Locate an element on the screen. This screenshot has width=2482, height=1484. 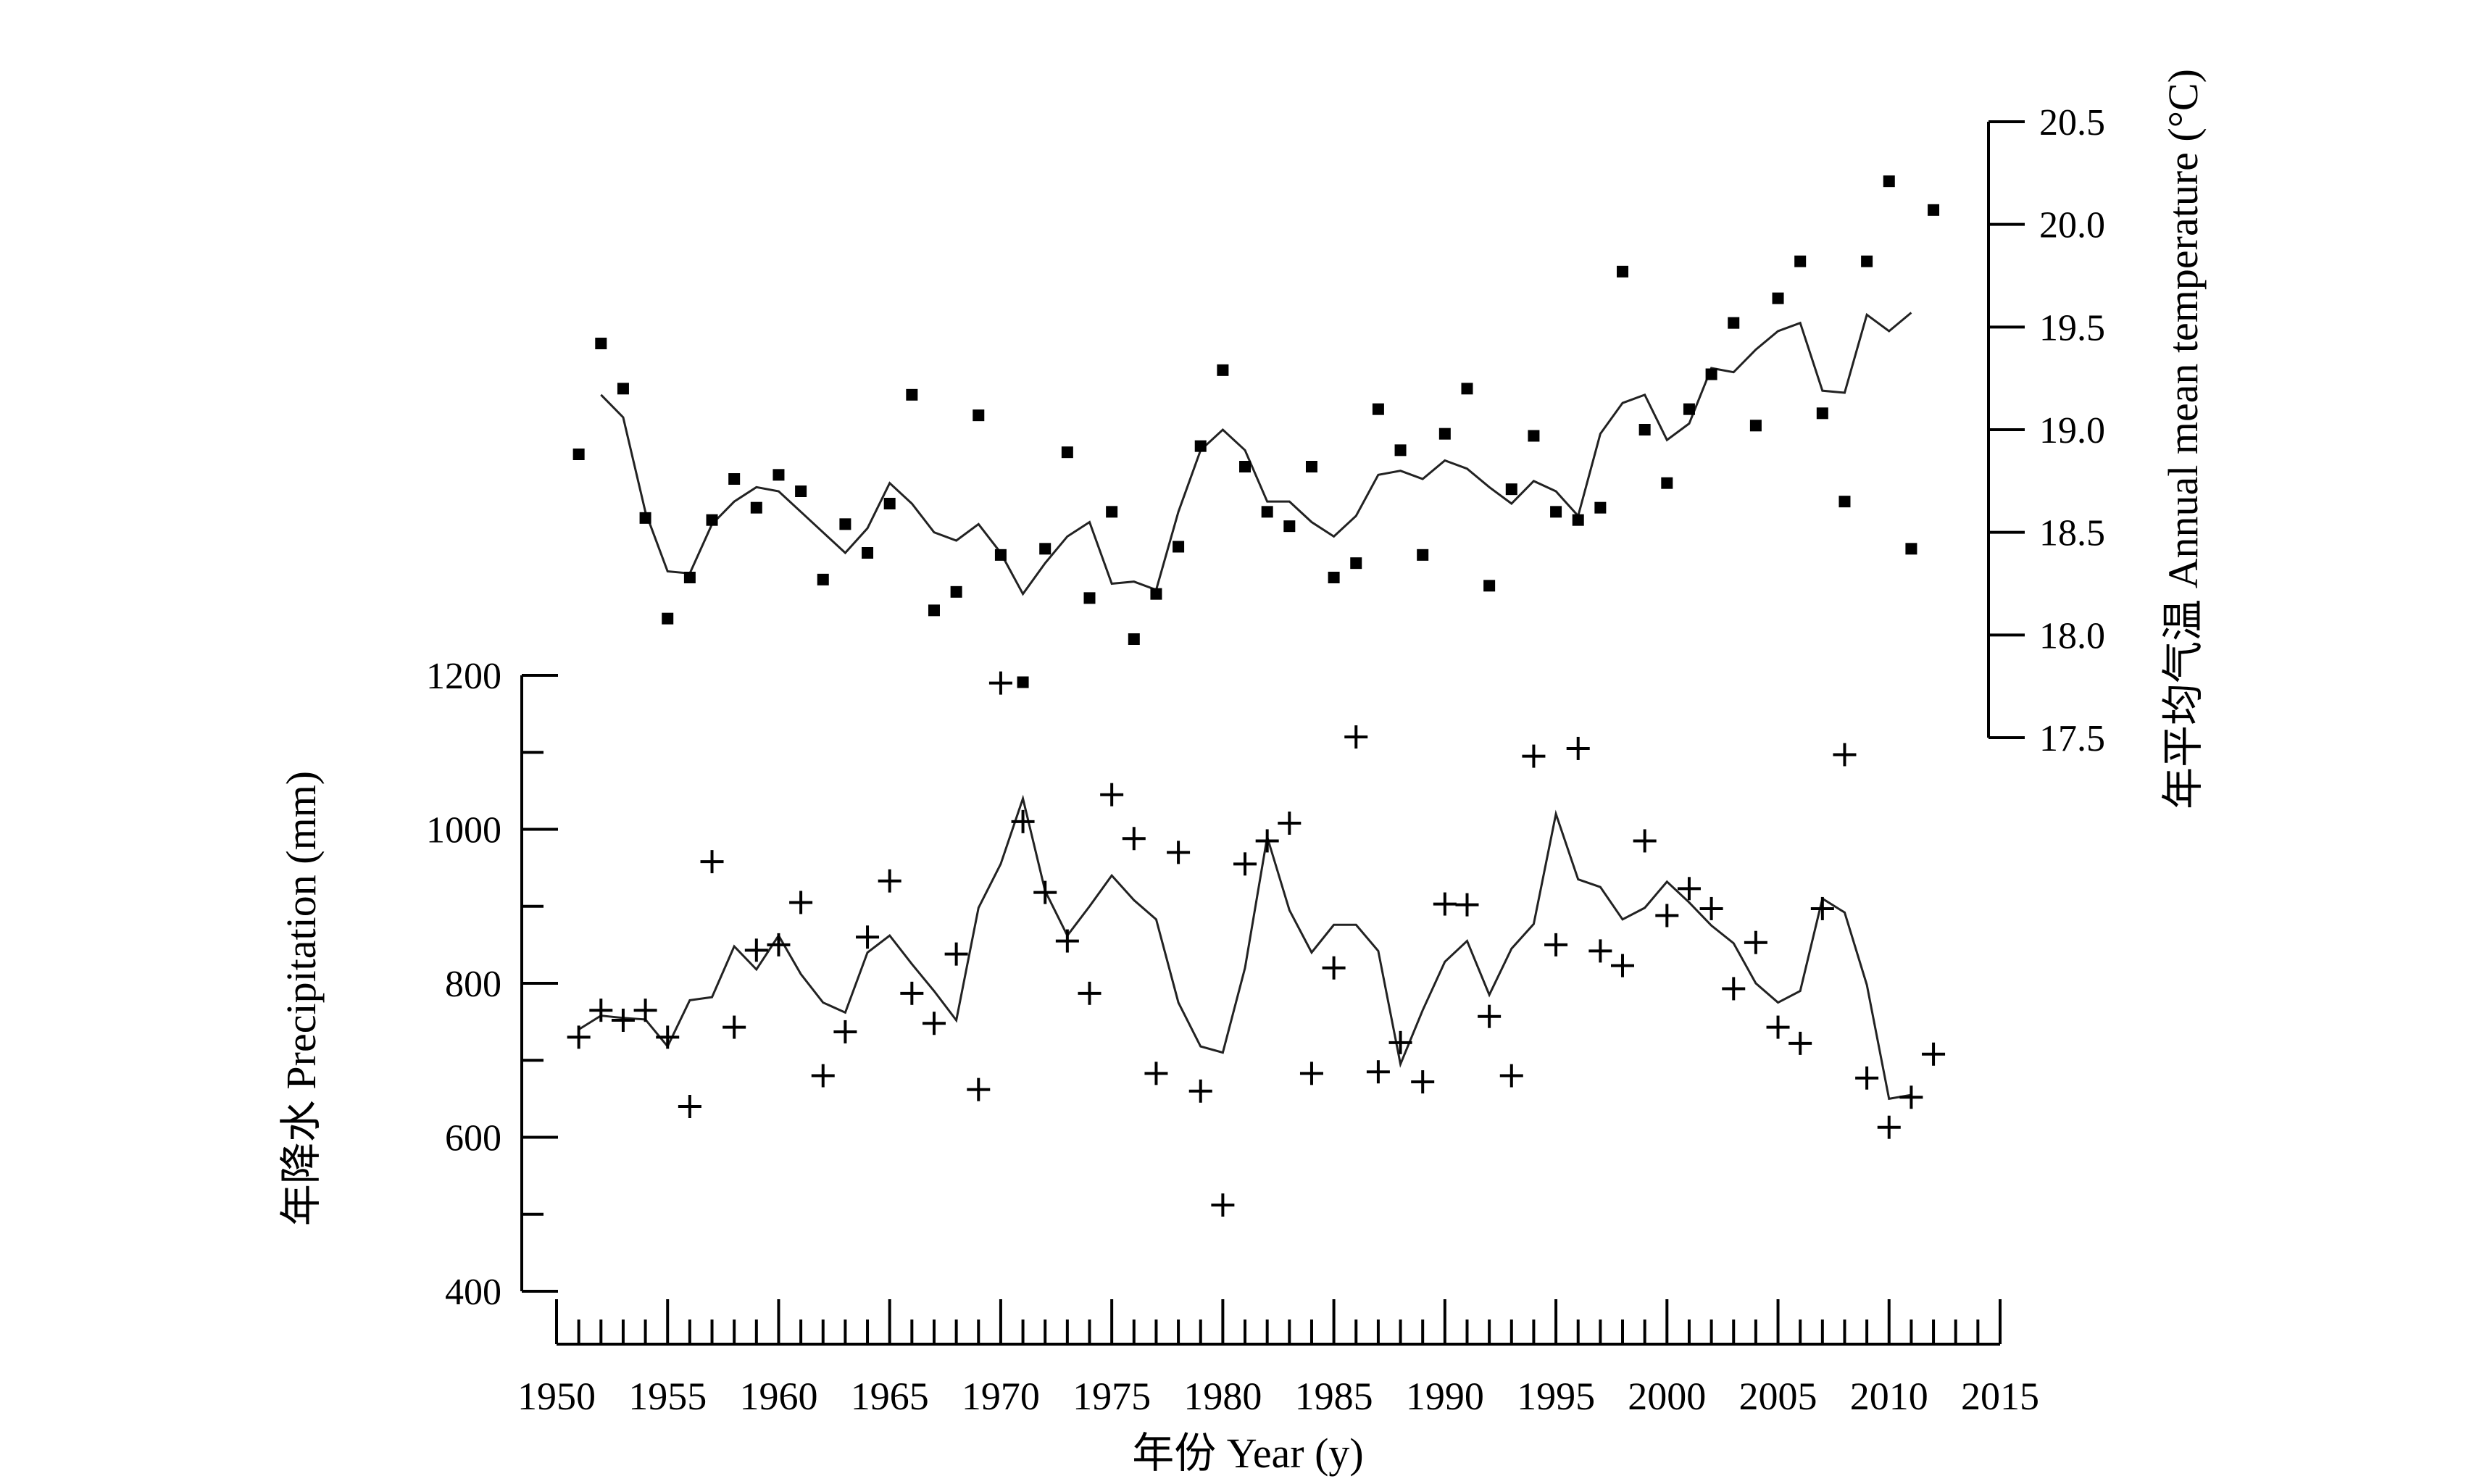
temperature-axis-label: 年平均气温 Annual mean temperature (°C) is located at coordinates (2183, 439).